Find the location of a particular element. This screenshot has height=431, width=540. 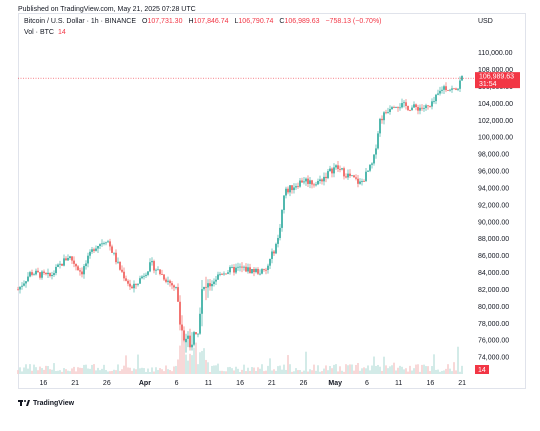

footer-brand-text: TradingView is located at coordinates (54, 403).